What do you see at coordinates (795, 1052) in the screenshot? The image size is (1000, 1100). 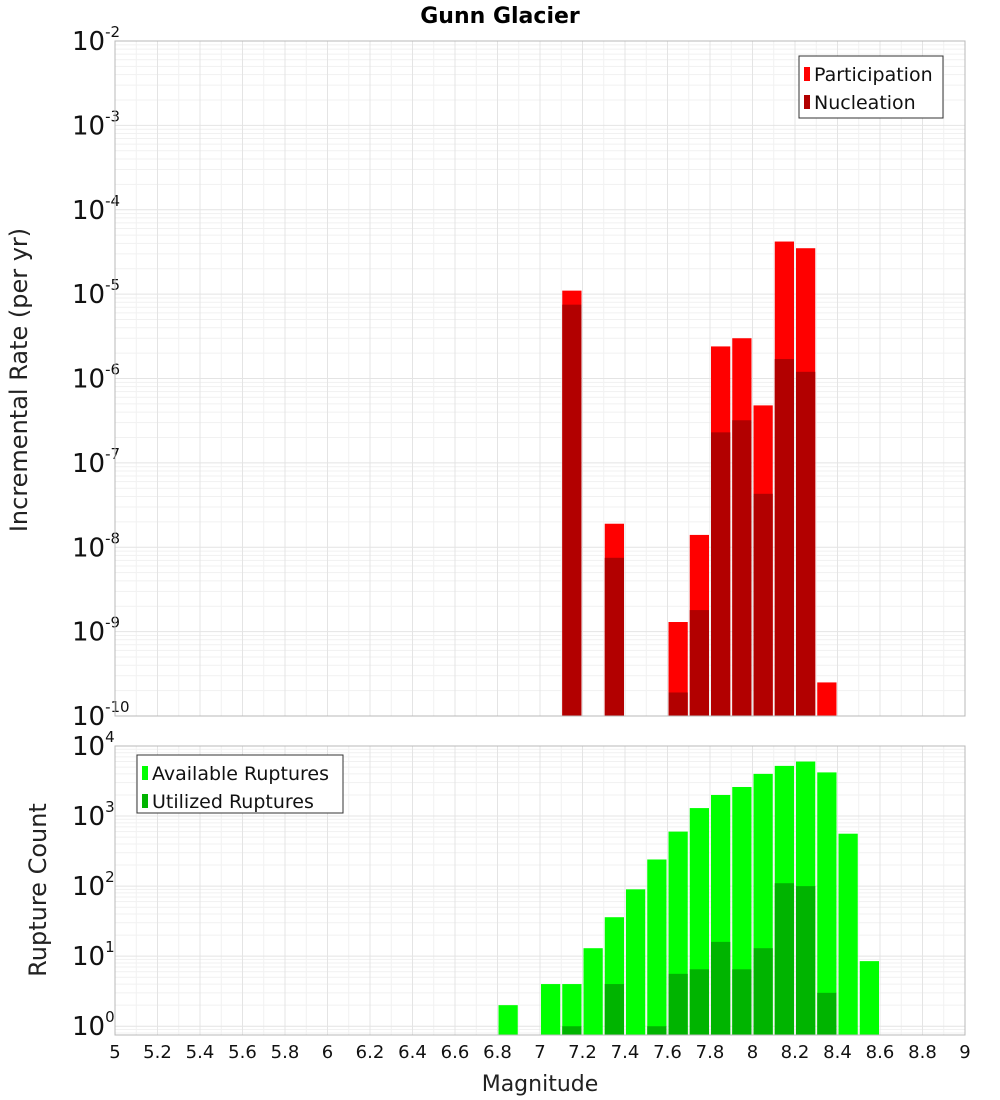 I see `x-tick-label: 8.2` at bounding box center [795, 1052].